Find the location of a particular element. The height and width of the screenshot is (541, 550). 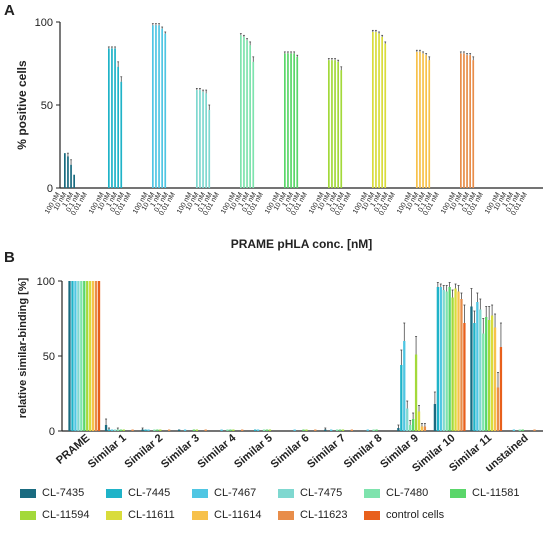

legend-label: CL-11581 is located at coordinates (496, 493).